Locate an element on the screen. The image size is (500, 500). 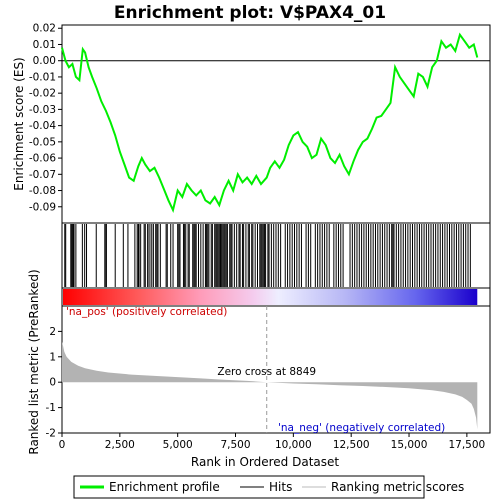
legend-label: Ranking metric scores is located at coordinates (397, 487).